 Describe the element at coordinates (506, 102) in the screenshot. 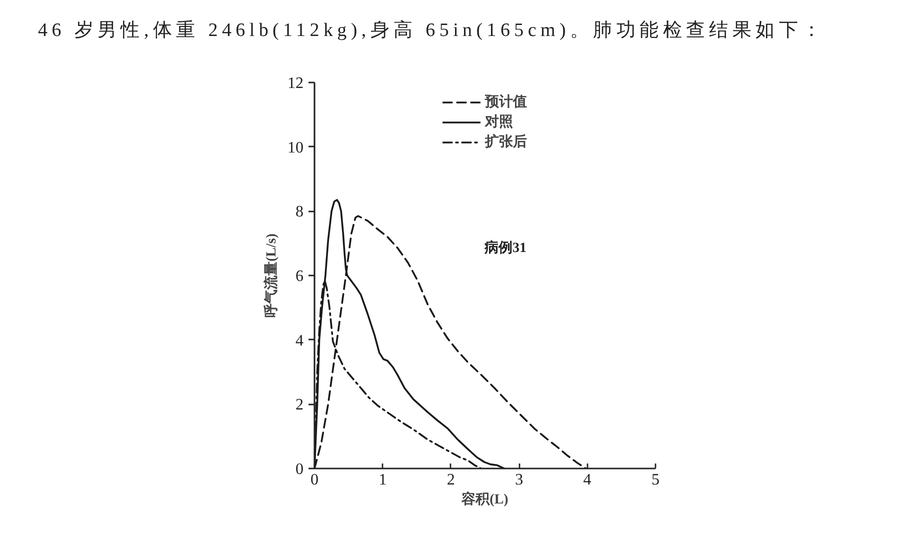

I see `legend-label: 预计值` at that location.